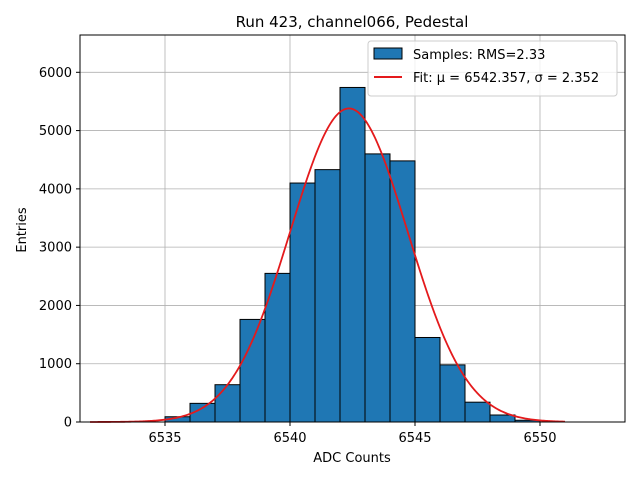 This screenshot has height=480, width=640. Describe the element at coordinates (55, 73) in the screenshot. I see `y-tick-label: 6000` at that location.